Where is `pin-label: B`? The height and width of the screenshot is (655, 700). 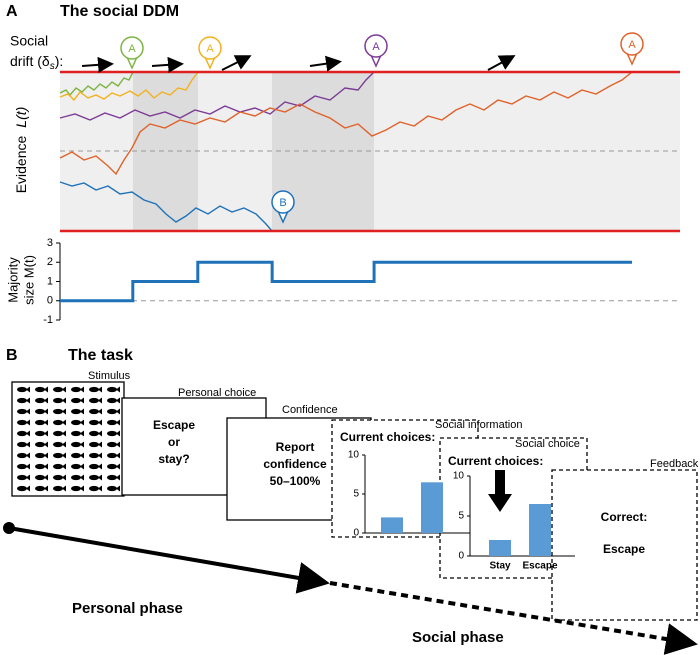
pin-label: B is located at coordinates (282, 203).